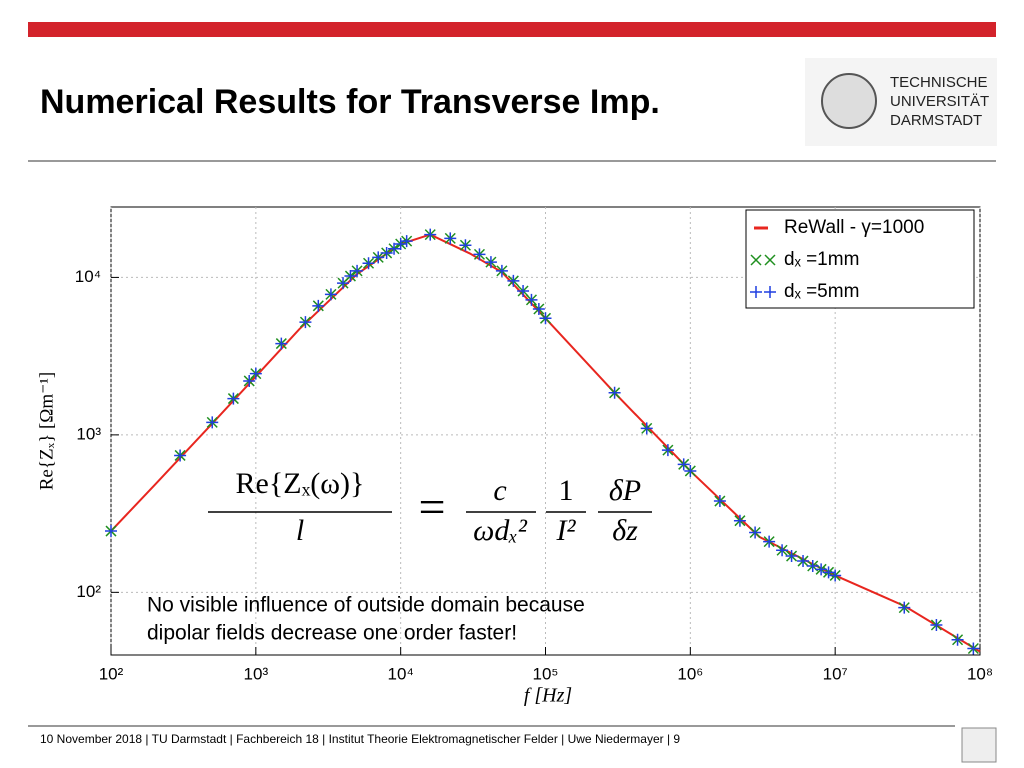 This screenshot has width=1024, height=768. I want to click on formula-part: I², so click(566, 530).